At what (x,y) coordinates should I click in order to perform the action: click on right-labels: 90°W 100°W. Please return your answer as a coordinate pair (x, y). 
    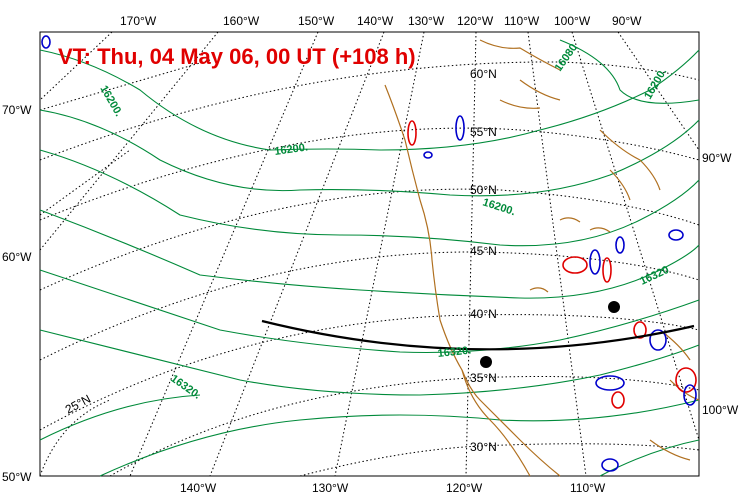
    Looking at the image, I should click on (720, 284).